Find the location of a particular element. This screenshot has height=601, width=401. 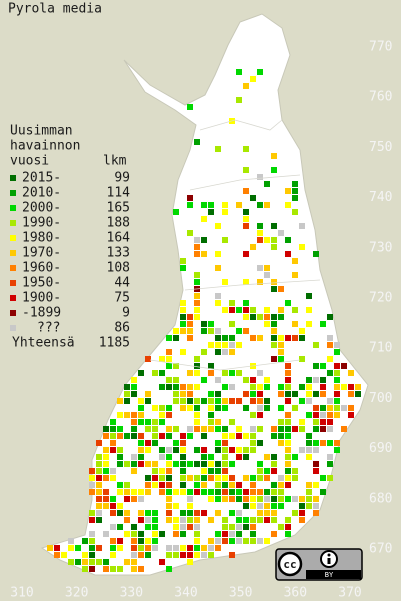

cc-text: cc is located at coordinates (289, 564).